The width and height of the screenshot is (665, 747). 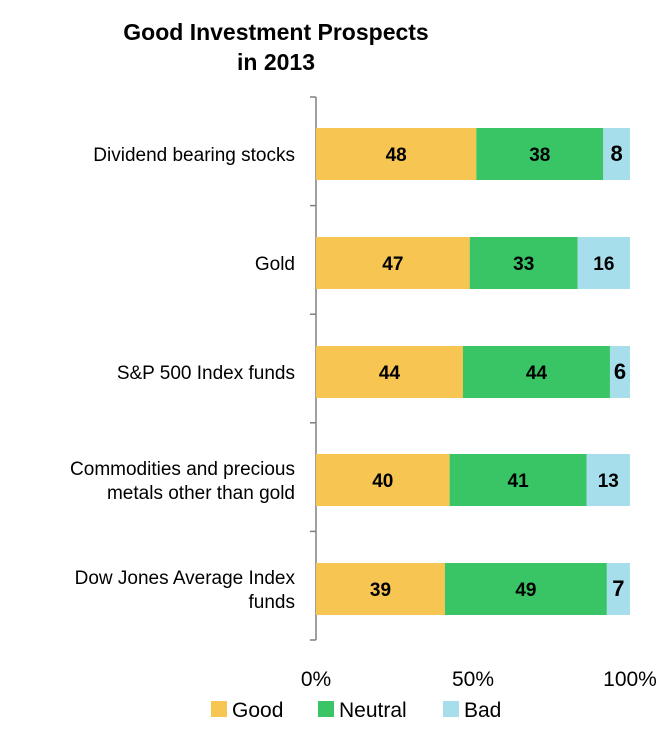 I want to click on legend-label-bad: Bad, so click(x=482, y=710).